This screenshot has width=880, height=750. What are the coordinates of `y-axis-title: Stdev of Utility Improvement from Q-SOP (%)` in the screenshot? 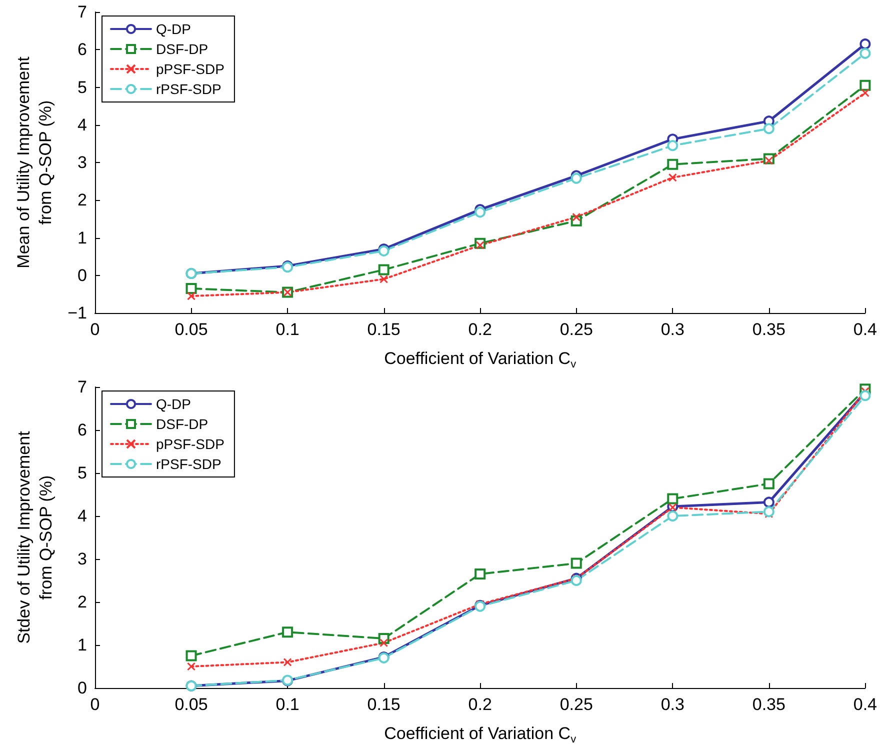 It's located at (35, 537).